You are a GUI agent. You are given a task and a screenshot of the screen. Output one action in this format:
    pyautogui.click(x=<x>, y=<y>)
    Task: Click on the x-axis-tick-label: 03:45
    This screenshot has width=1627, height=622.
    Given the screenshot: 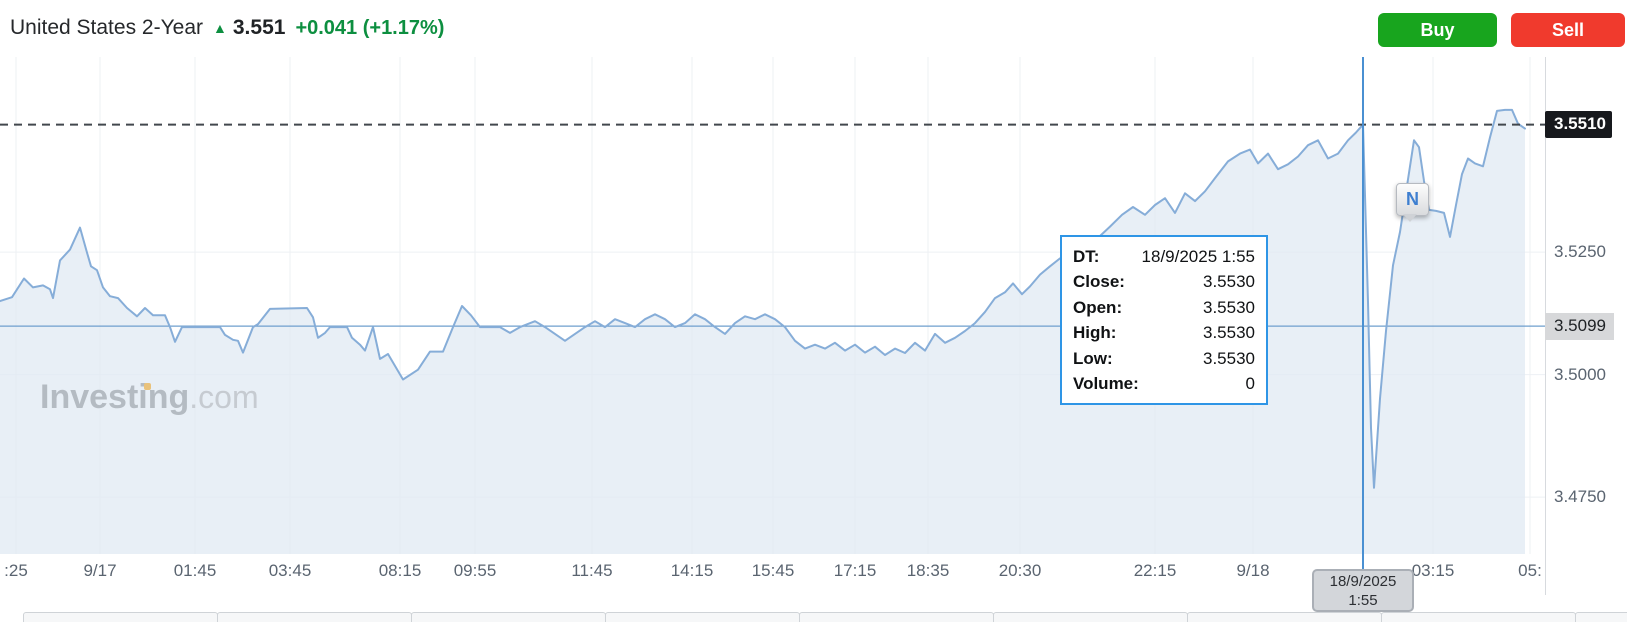 What is the action you would take?
    pyautogui.click(x=290, y=570)
    